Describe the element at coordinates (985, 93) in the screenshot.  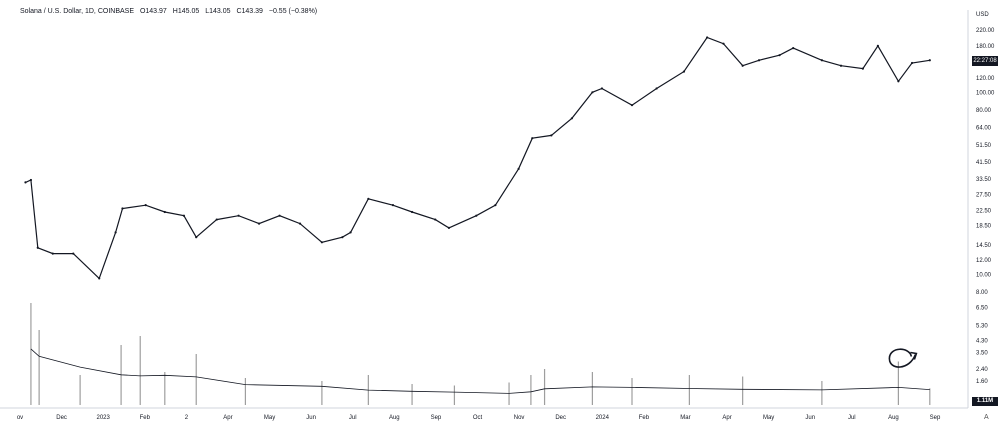
I see `price-tick-label: 100.00` at that location.